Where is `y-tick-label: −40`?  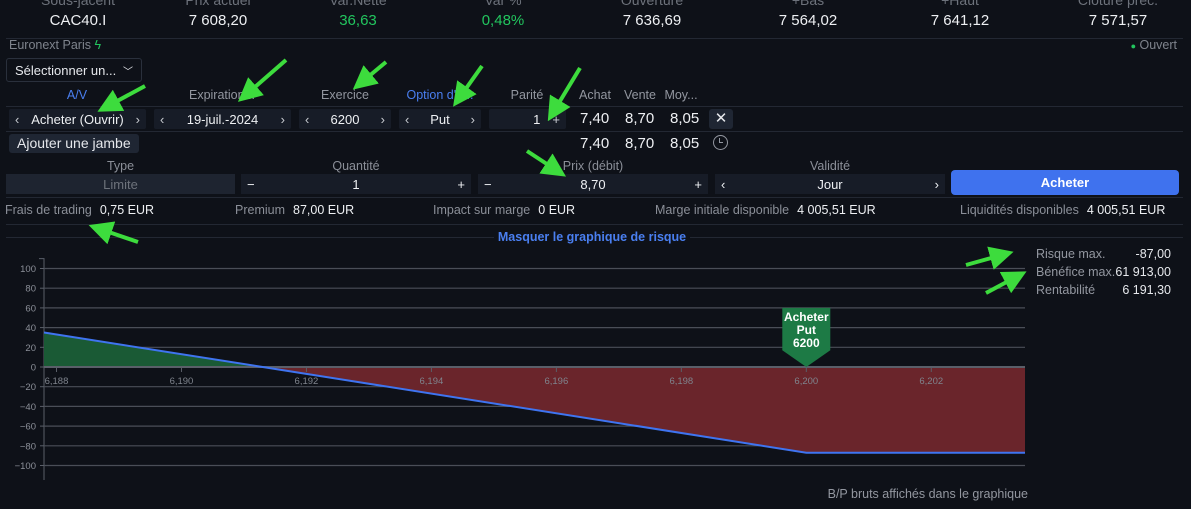 y-tick-label: −40 is located at coordinates (28, 407).